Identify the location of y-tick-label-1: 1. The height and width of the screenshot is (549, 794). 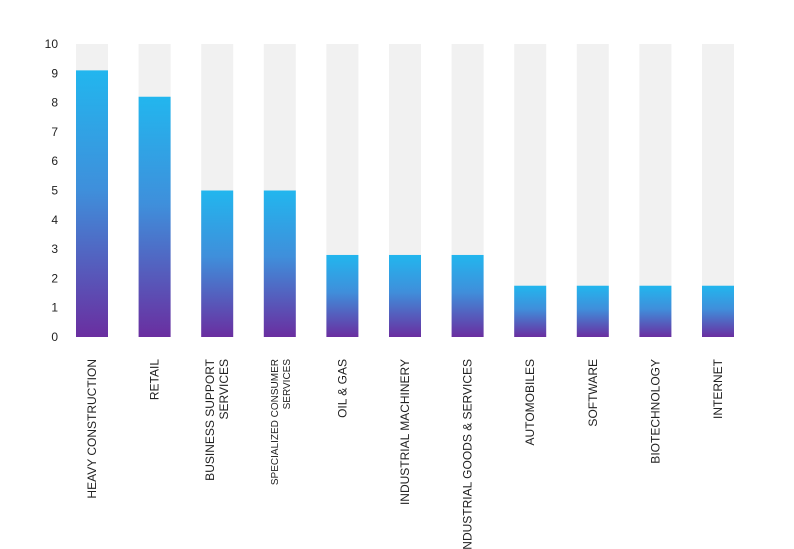
(54, 308).